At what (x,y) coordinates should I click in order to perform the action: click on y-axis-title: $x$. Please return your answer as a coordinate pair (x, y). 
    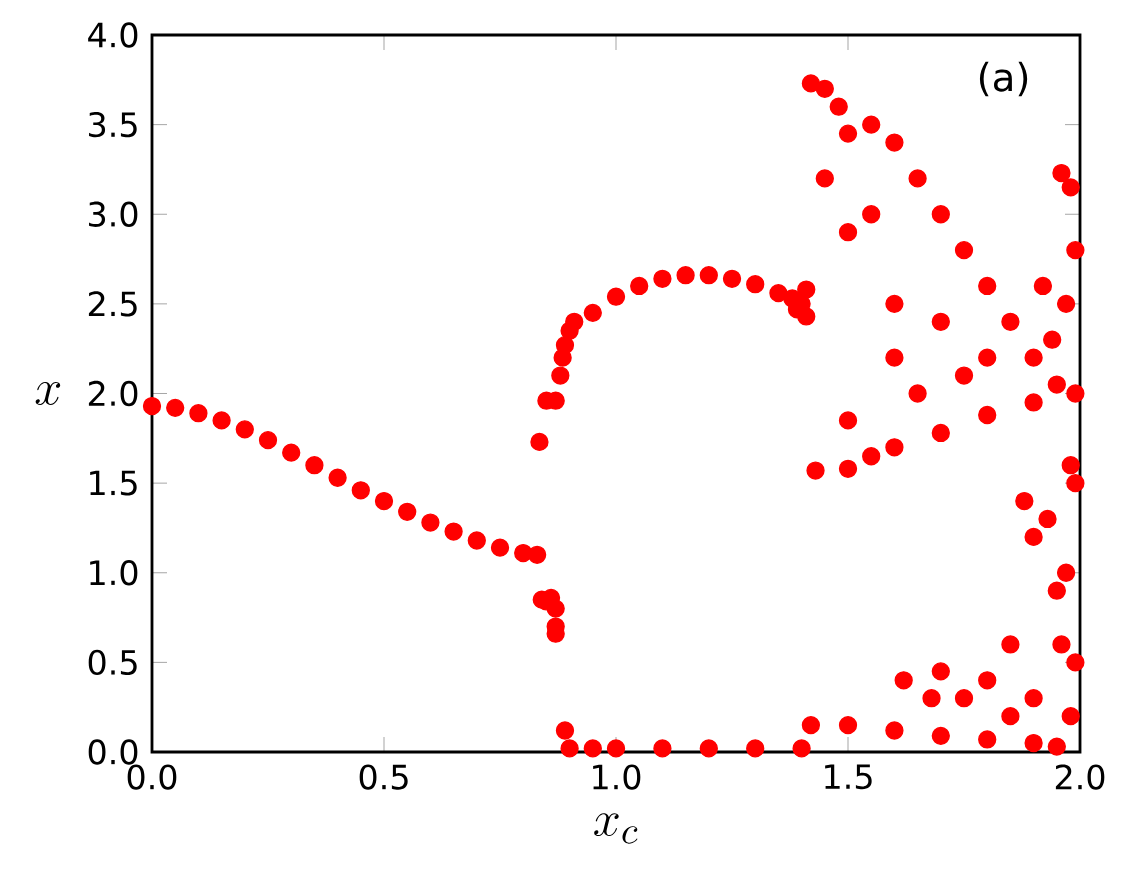
    Looking at the image, I should click on (48, 393).